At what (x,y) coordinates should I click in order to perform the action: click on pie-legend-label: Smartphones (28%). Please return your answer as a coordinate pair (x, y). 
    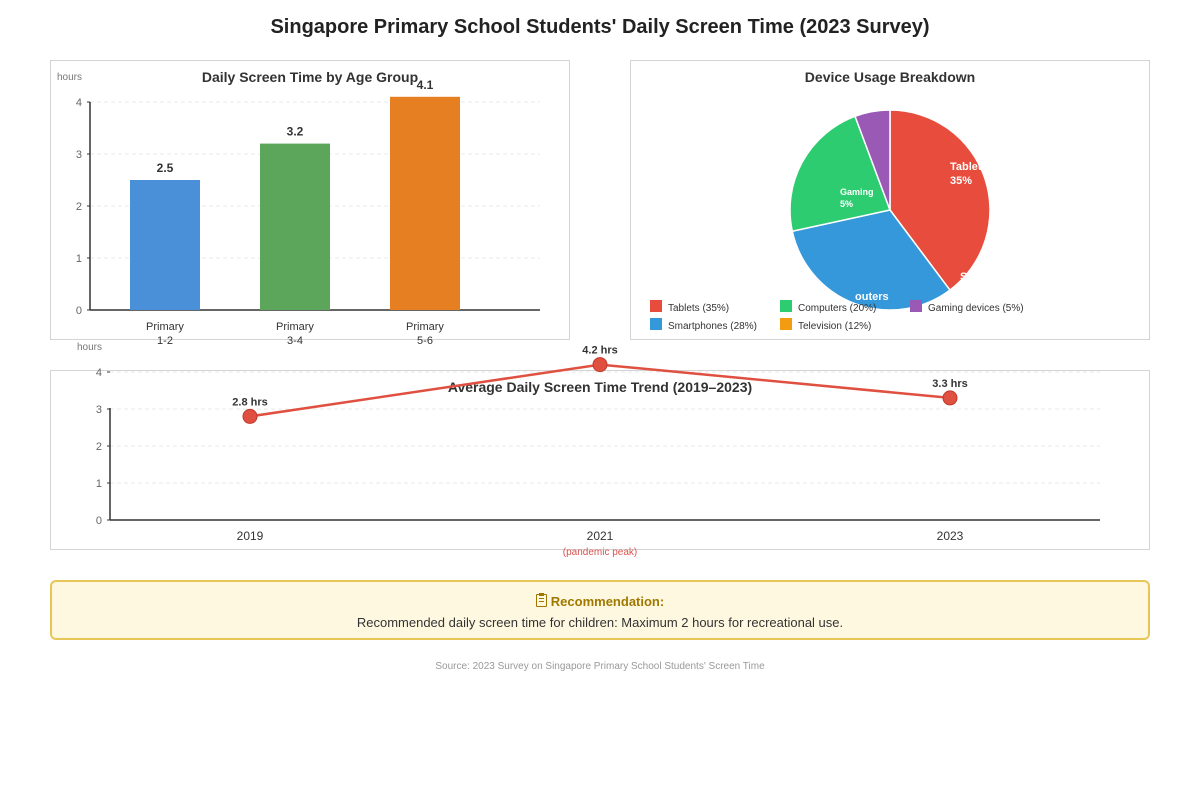
    Looking at the image, I should click on (712, 326).